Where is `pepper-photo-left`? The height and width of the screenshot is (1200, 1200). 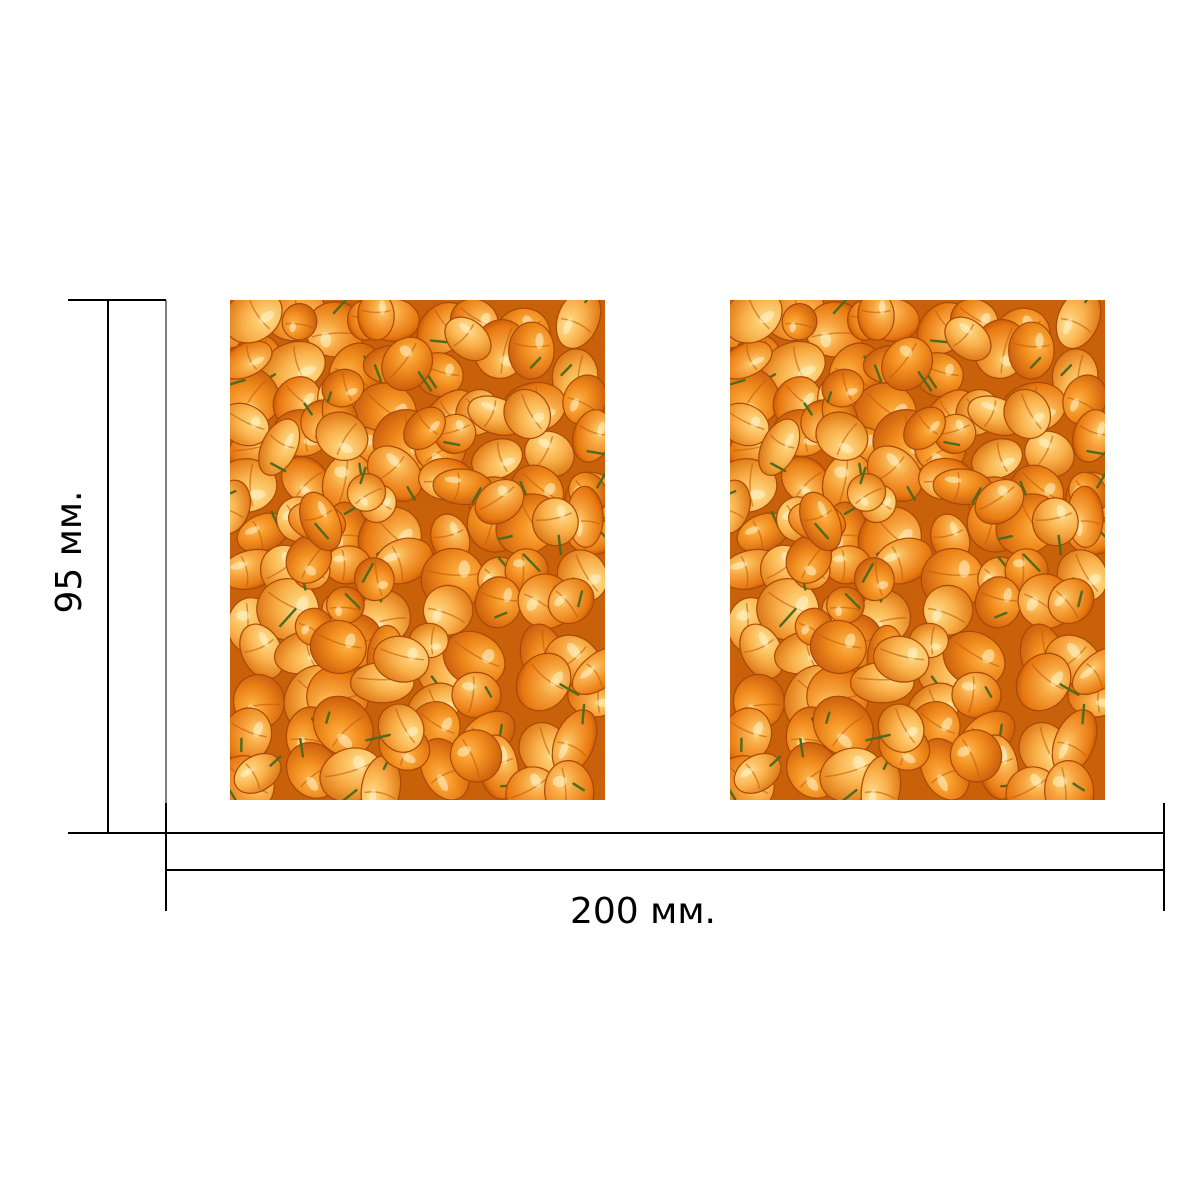 pepper-photo-left is located at coordinates (417, 550).